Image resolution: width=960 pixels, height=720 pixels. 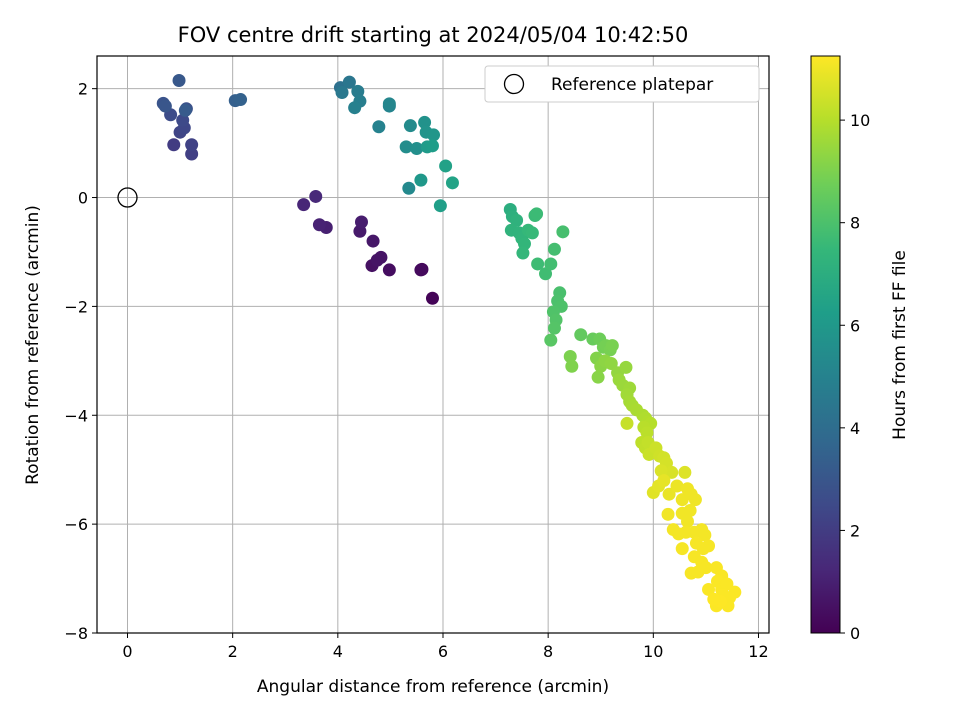 I want to click on legend-box, so click(x=622, y=84).